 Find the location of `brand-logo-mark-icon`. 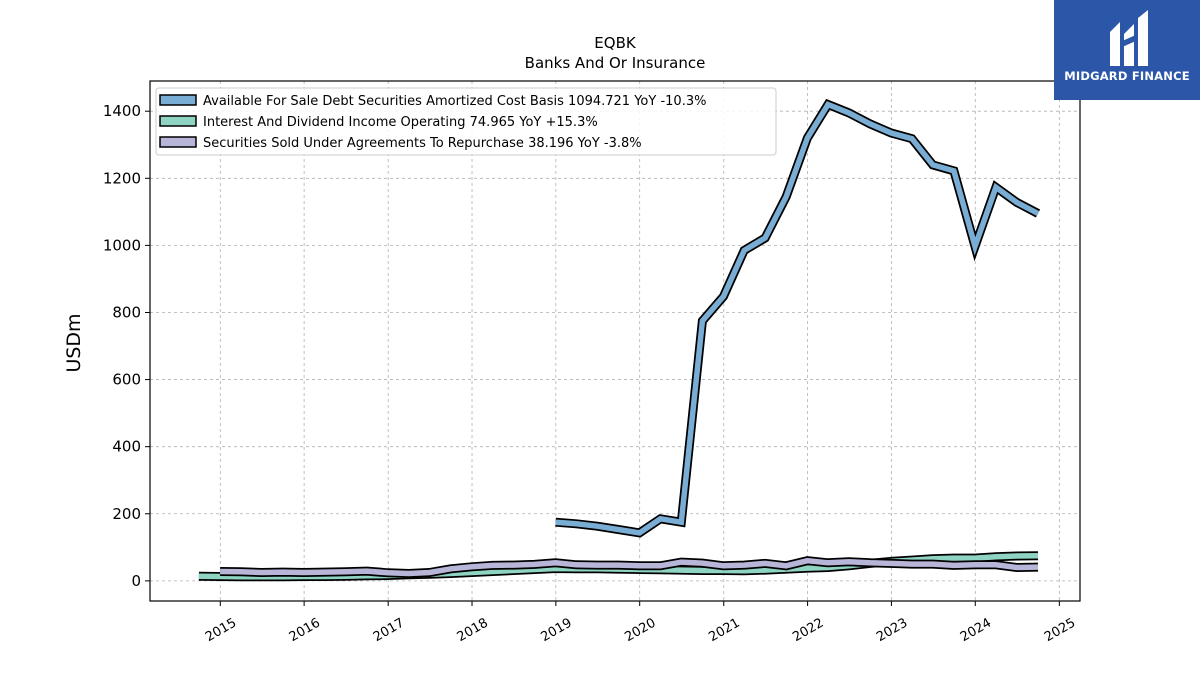

brand-logo-mark-icon is located at coordinates (1129, 38).